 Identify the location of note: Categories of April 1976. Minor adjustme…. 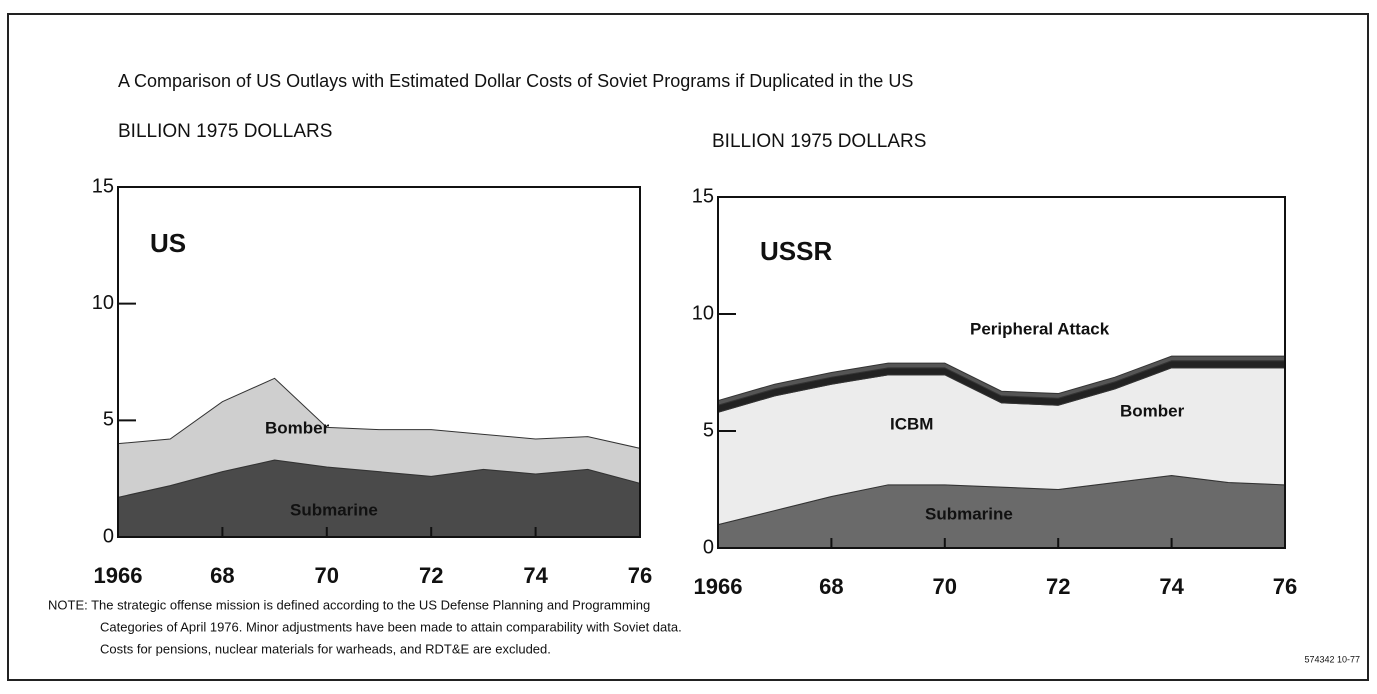
(391, 626).